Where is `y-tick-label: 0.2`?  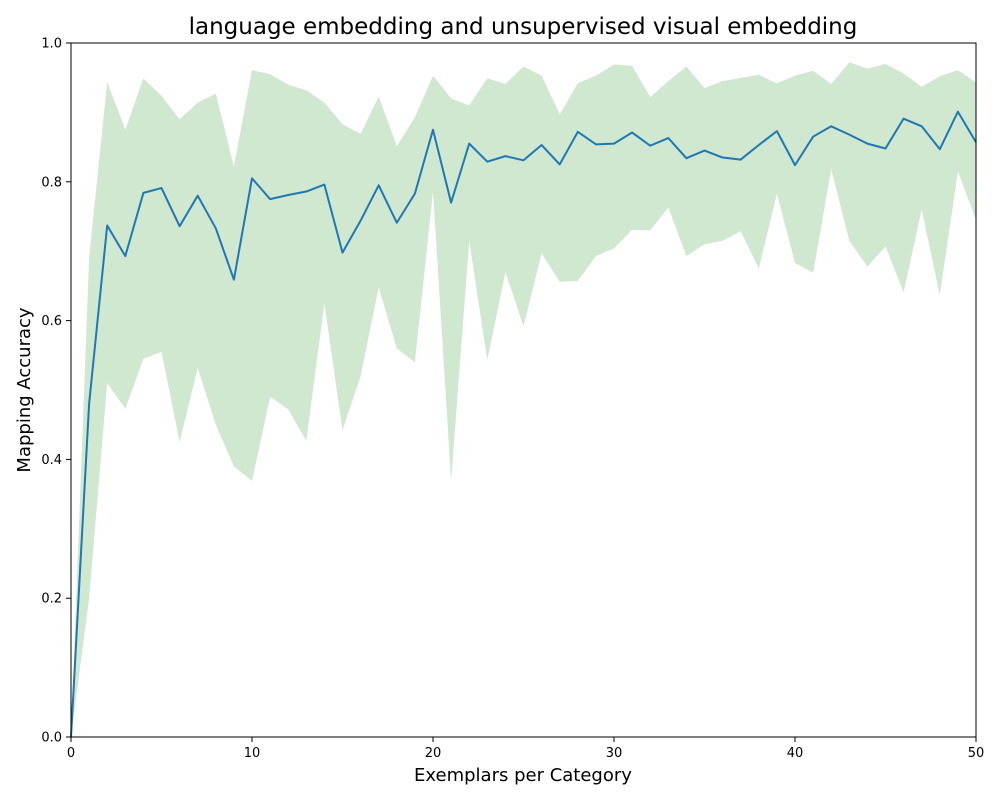 y-tick-label: 0.2 is located at coordinates (51, 599).